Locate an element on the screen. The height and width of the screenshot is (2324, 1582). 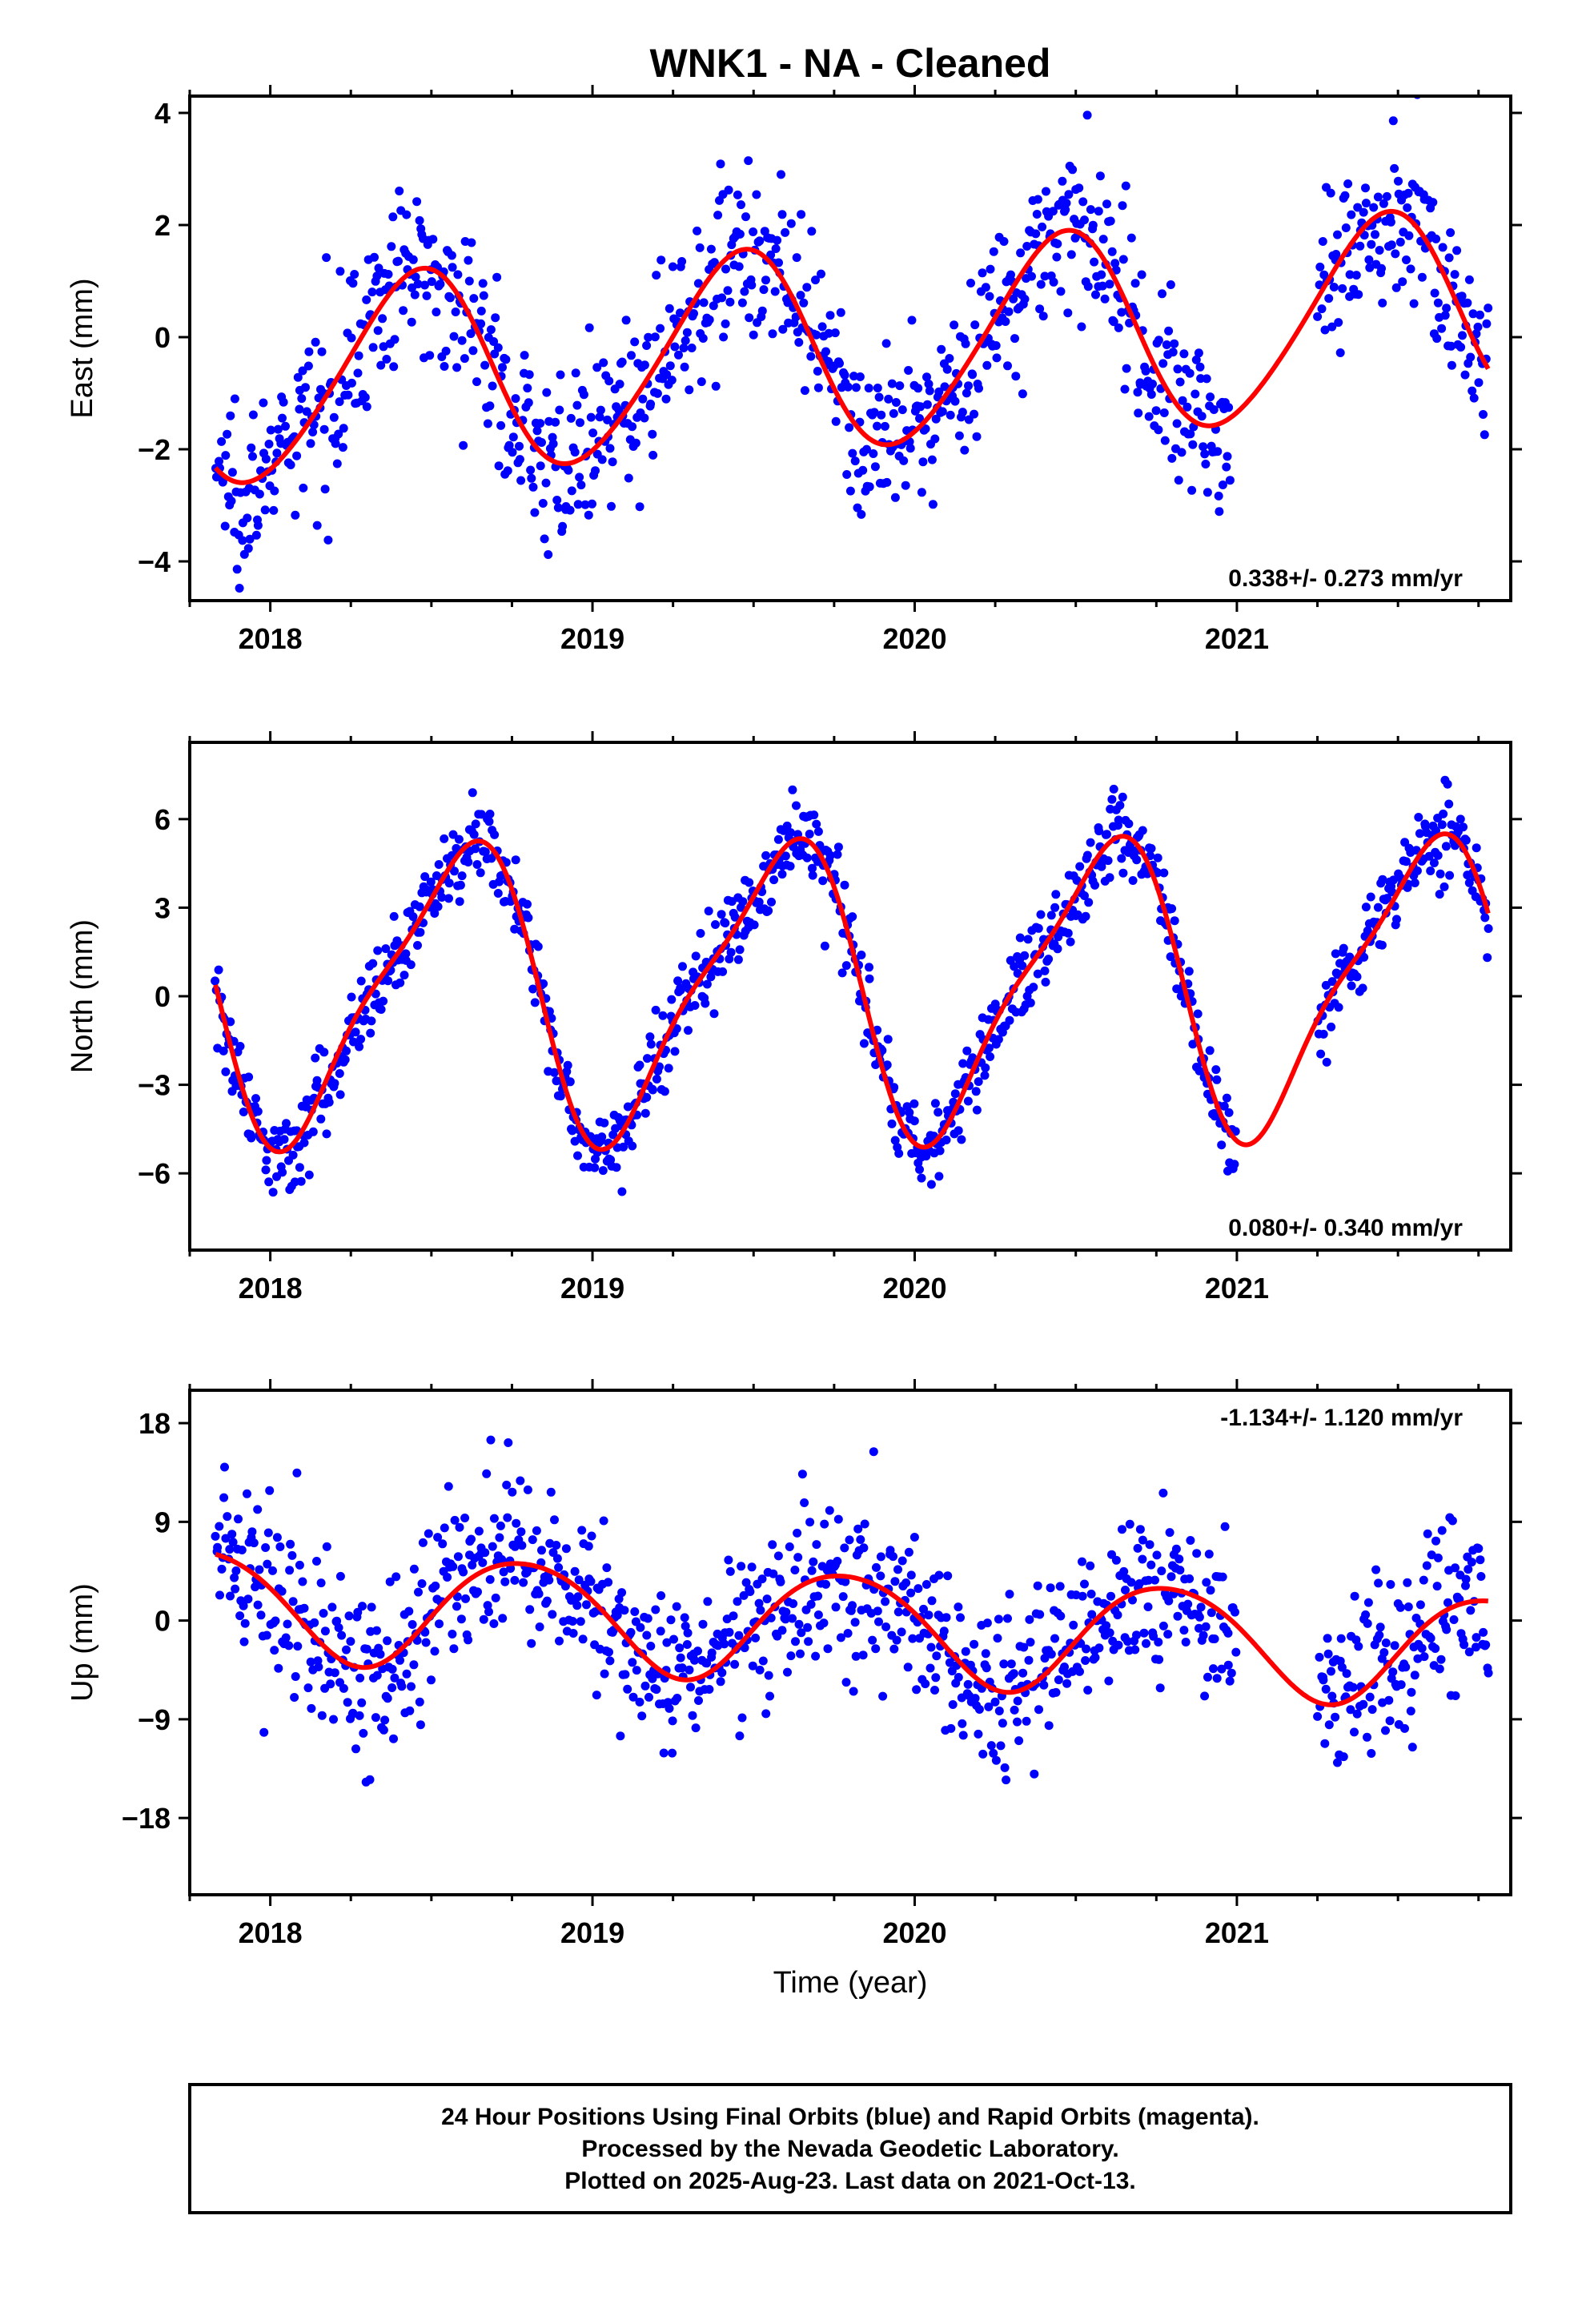
y-tick-label: 0 is located at coordinates (163, 337).